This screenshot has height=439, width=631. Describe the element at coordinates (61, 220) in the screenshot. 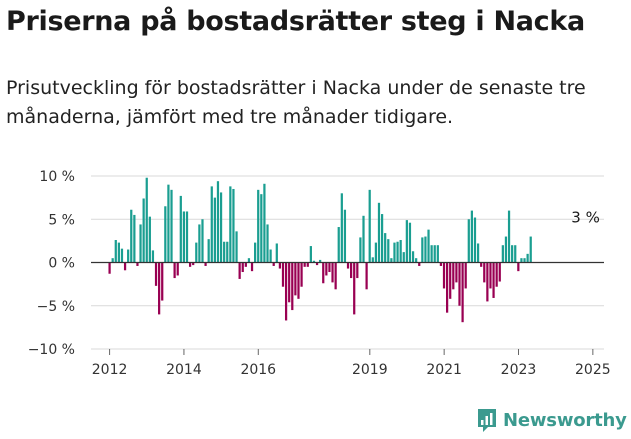

I see `y-tick-label: 5 %` at that location.